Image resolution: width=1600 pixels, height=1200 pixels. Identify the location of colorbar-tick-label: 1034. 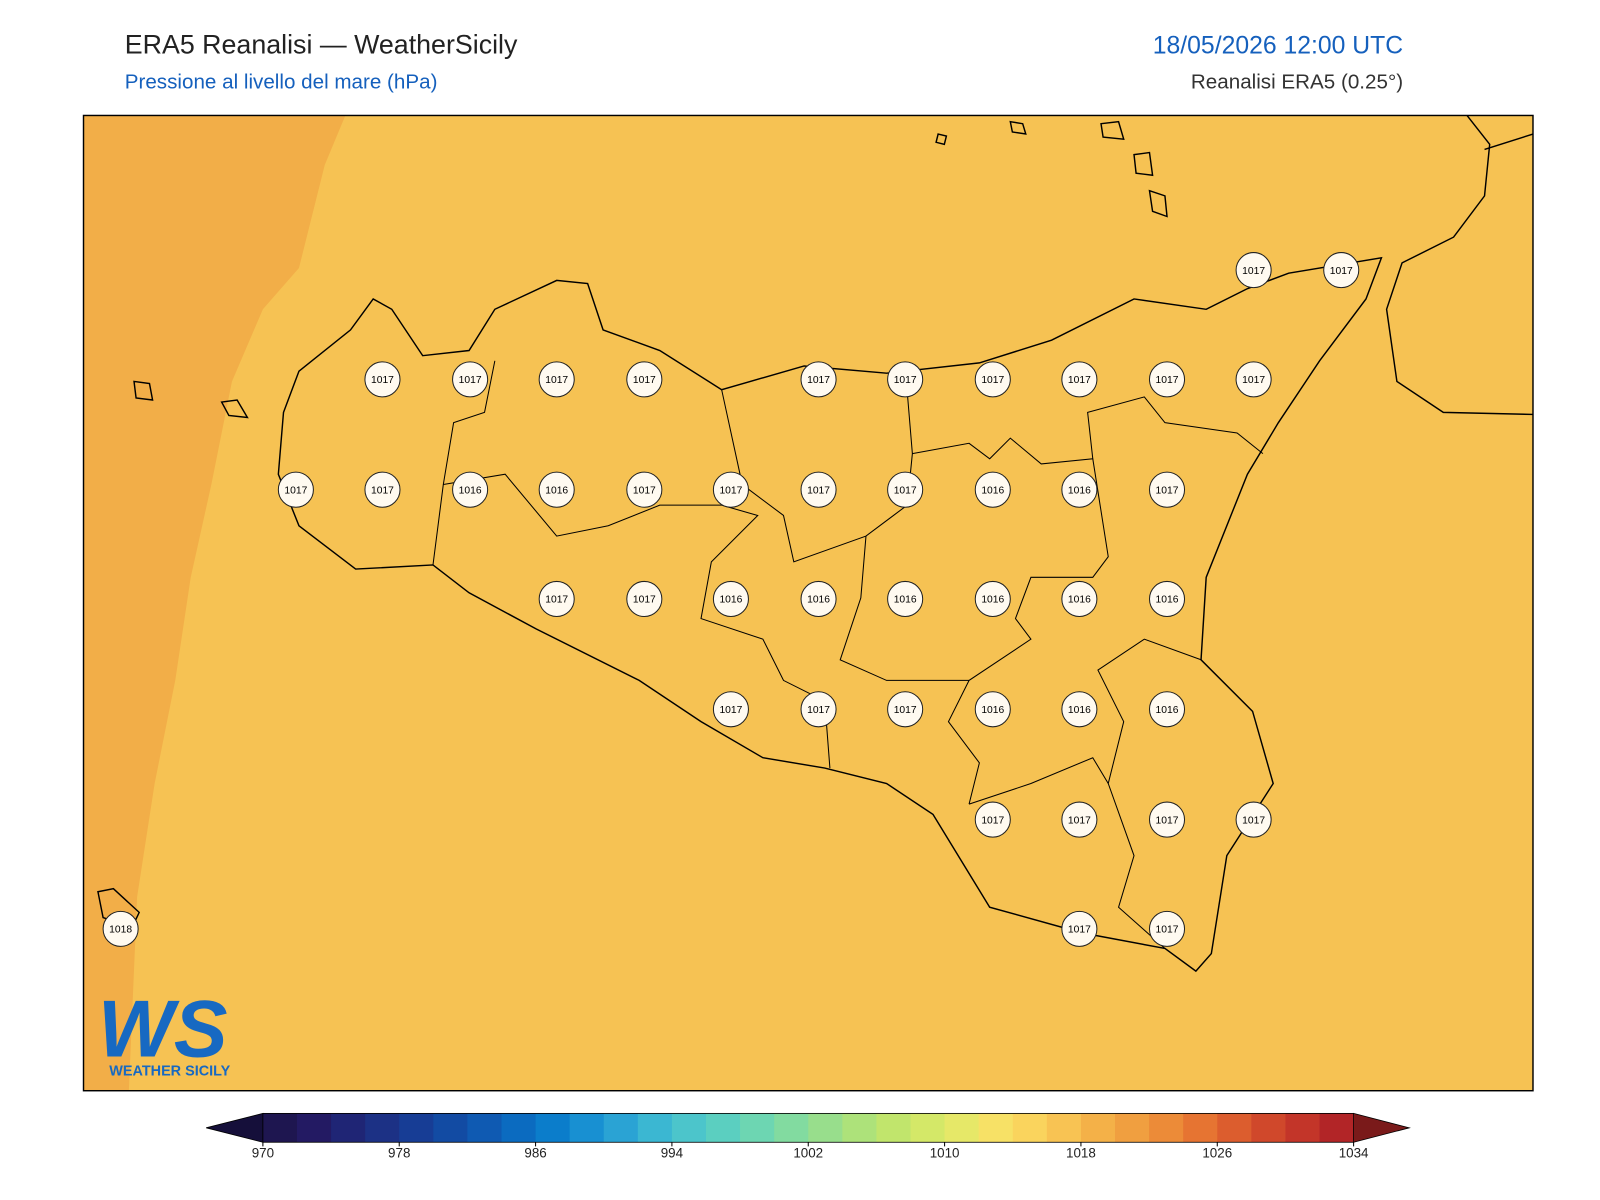
(1354, 1153).